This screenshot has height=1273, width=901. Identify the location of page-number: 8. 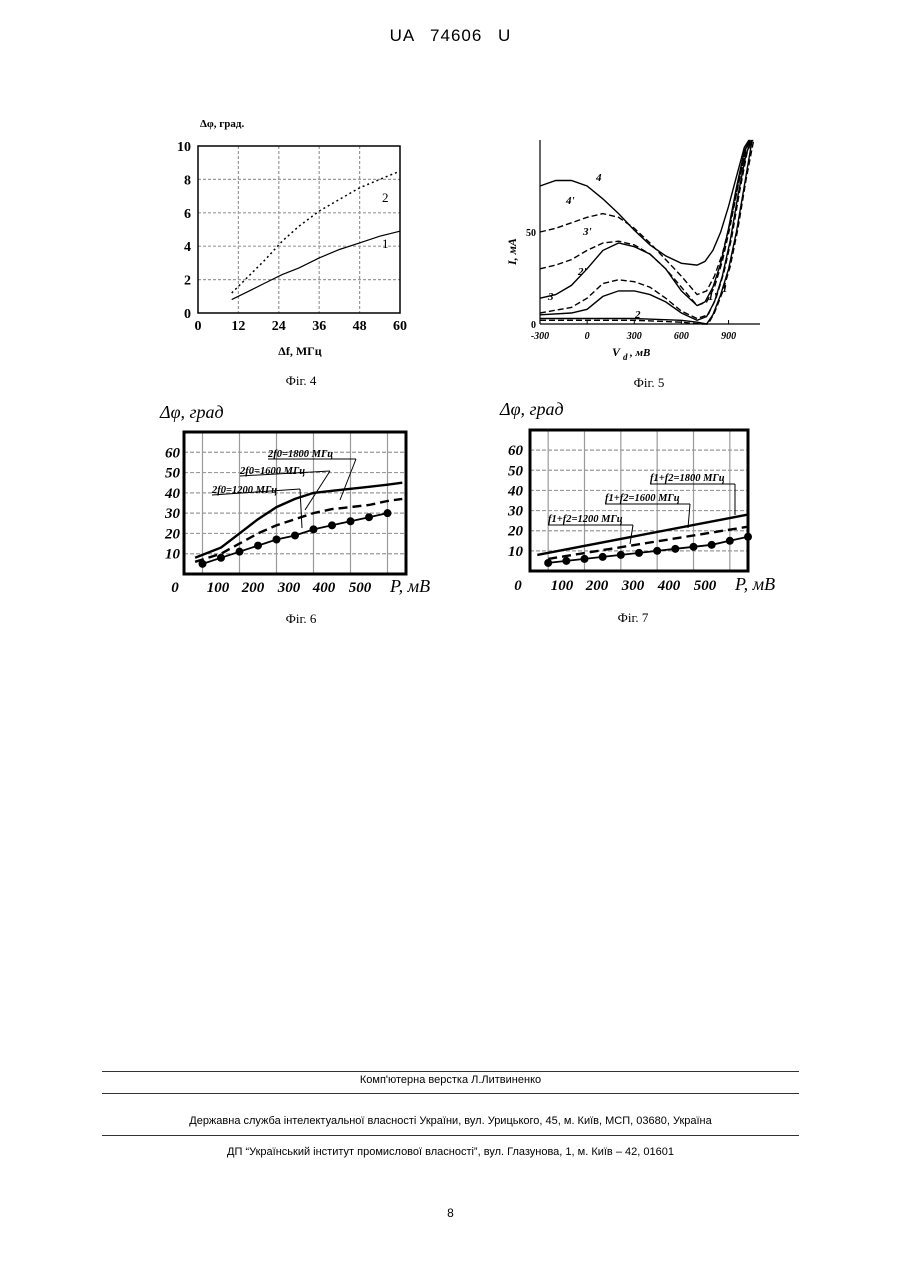
(450, 1213).